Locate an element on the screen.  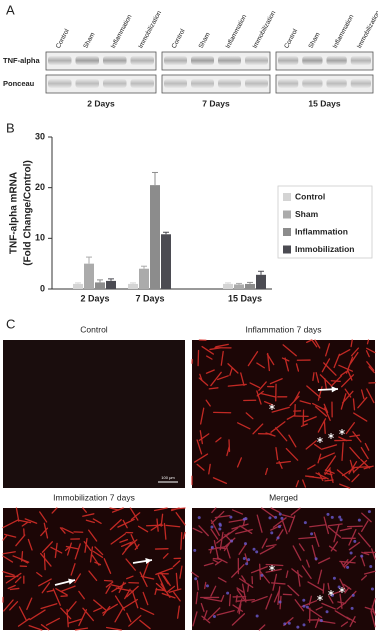
image-title: Inflammation 7 days is located at coordinates (283, 329).